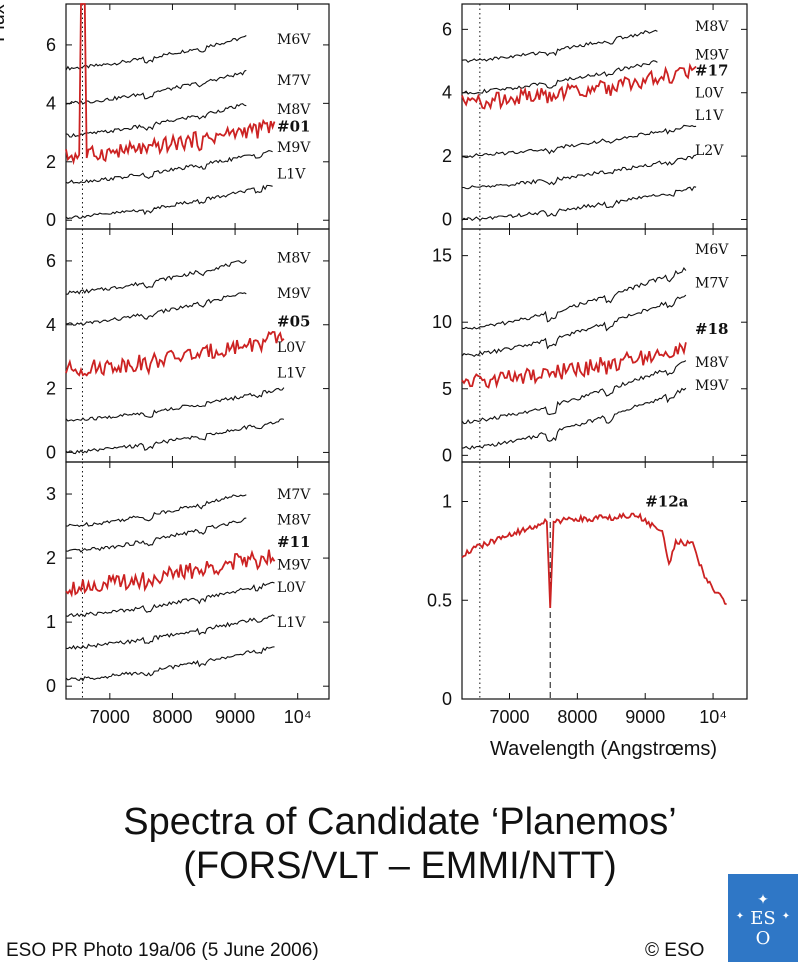  I want to click on panel-5: 0 5 10 15 M6V M7V #18 M8V M9V, so click(590, 346).